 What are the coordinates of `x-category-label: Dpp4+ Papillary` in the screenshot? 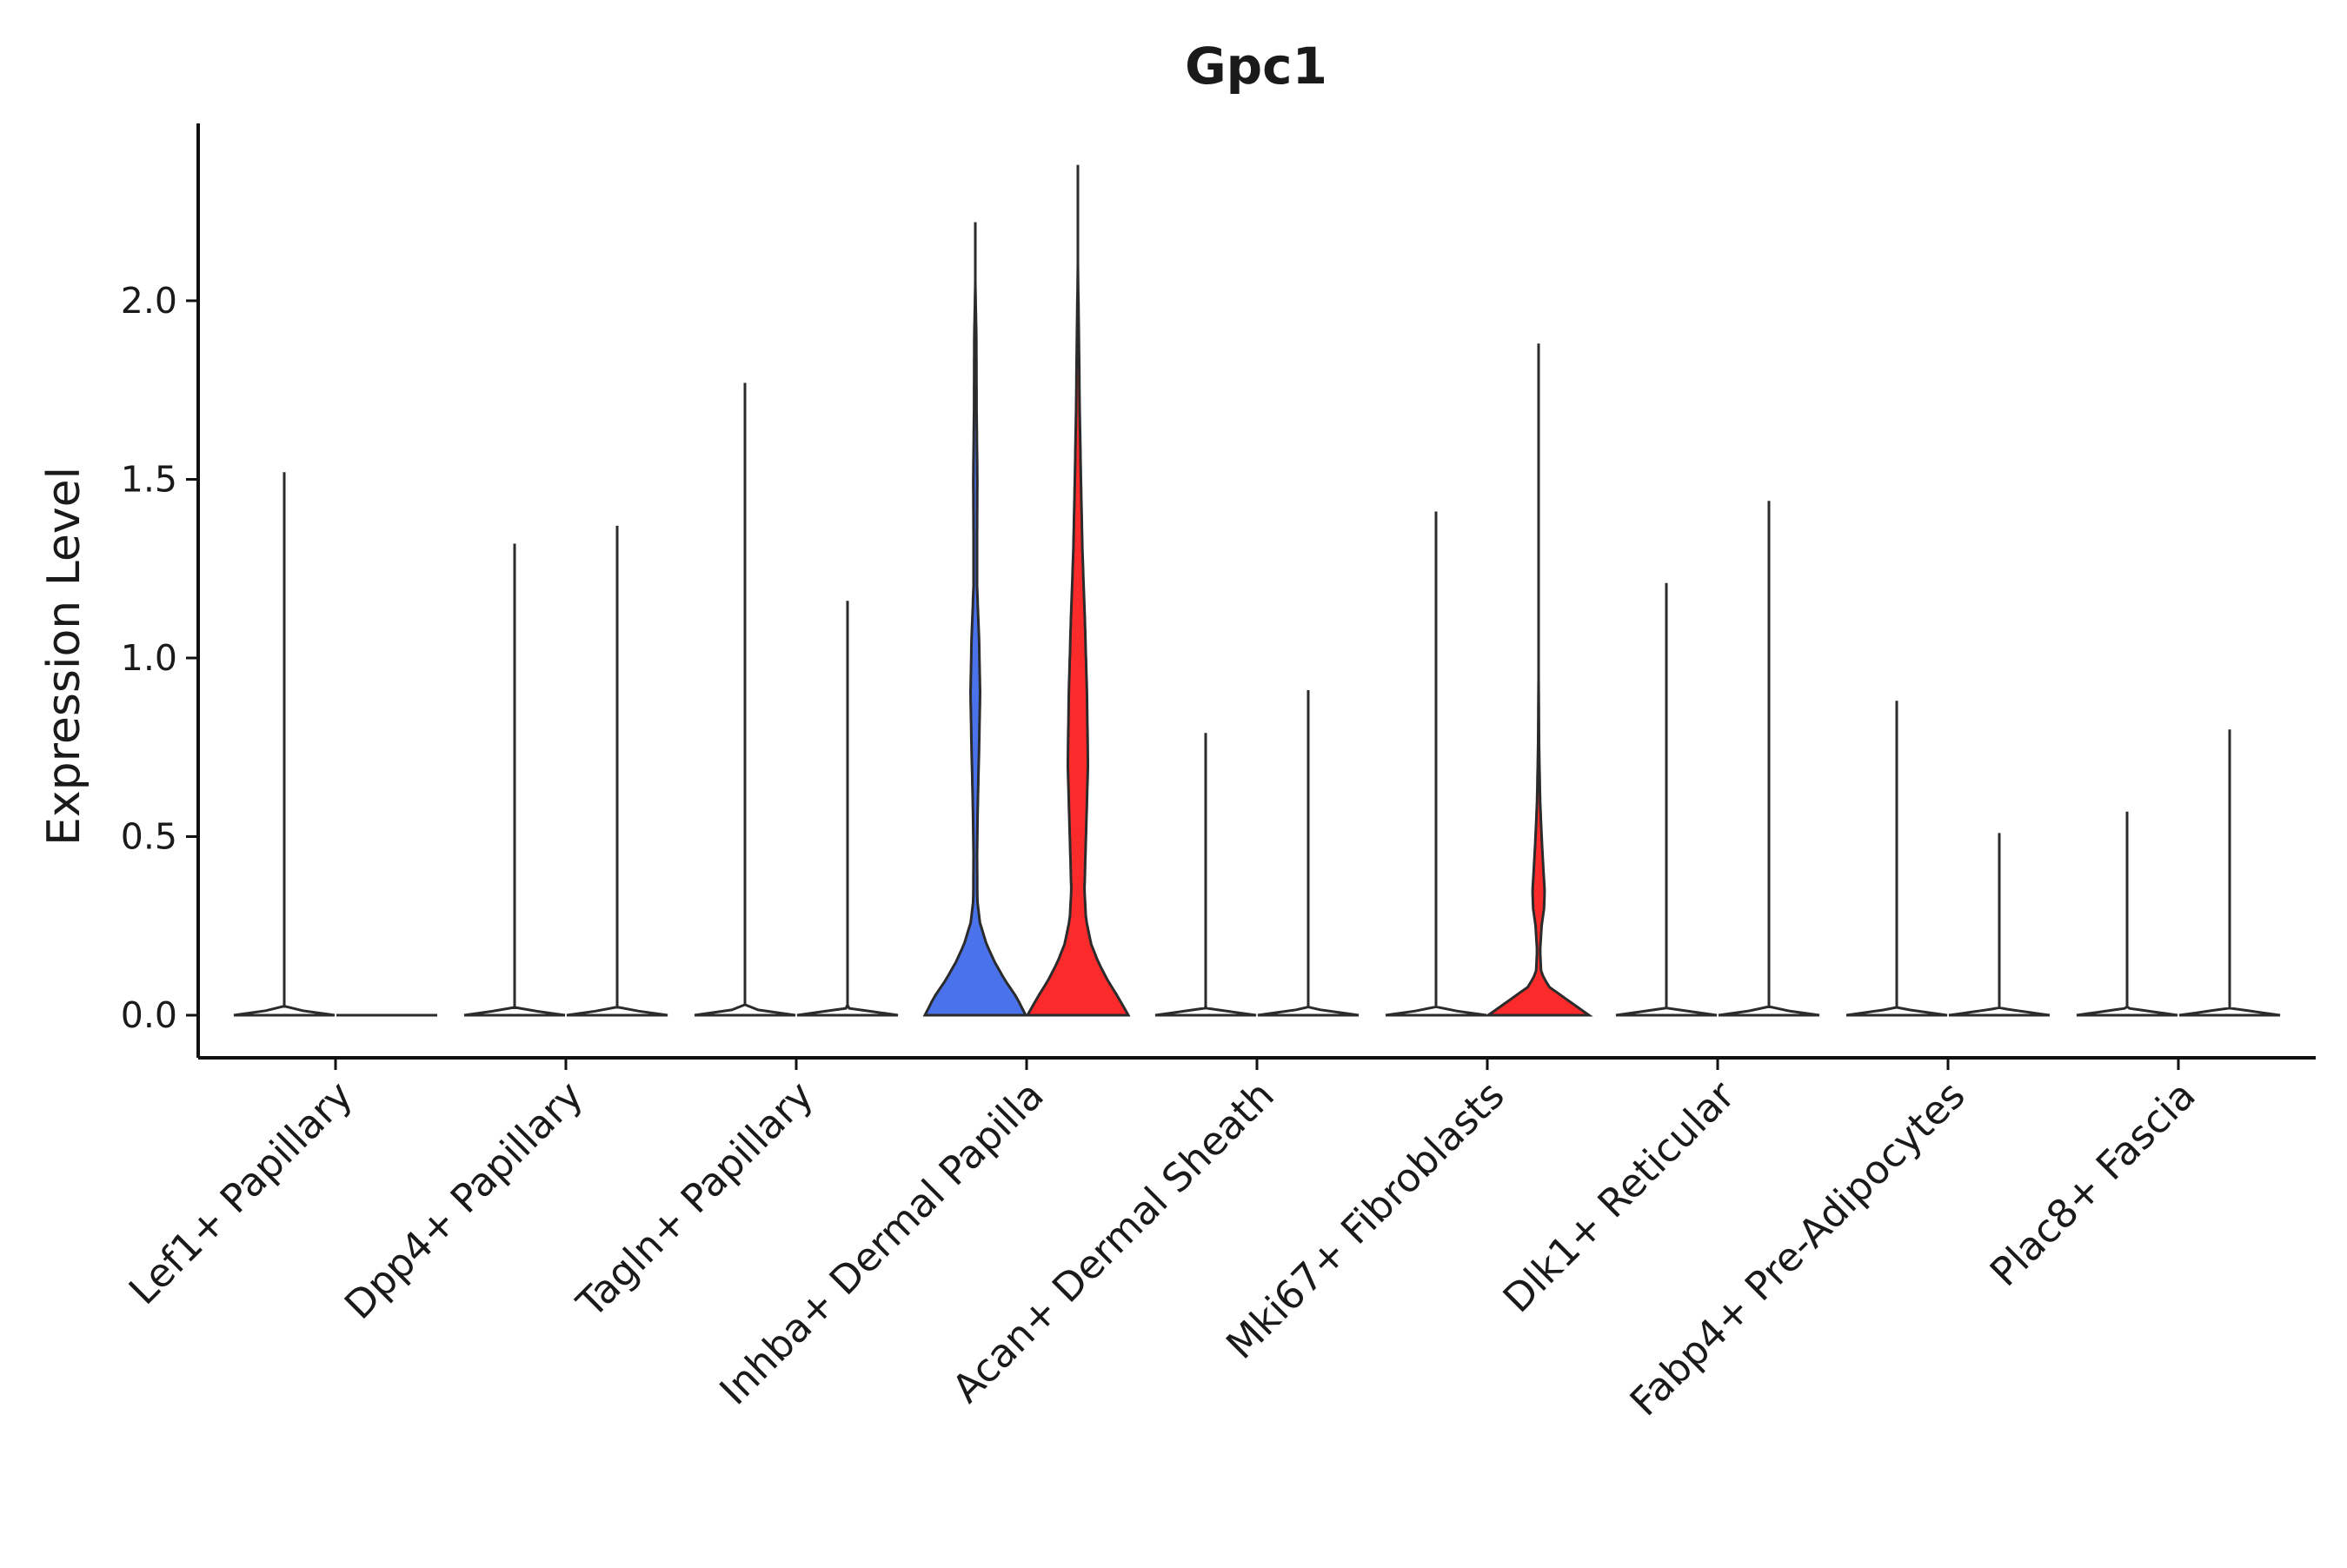 It's located at (464, 1200).